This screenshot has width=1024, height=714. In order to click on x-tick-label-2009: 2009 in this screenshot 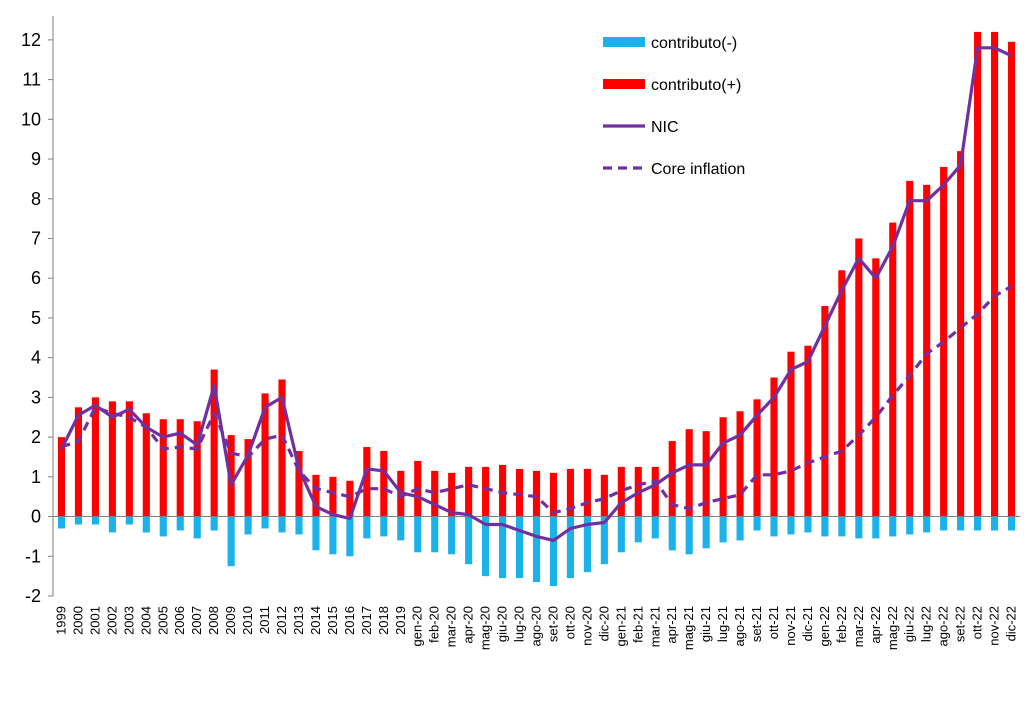, I will do `click(230, 620)`.